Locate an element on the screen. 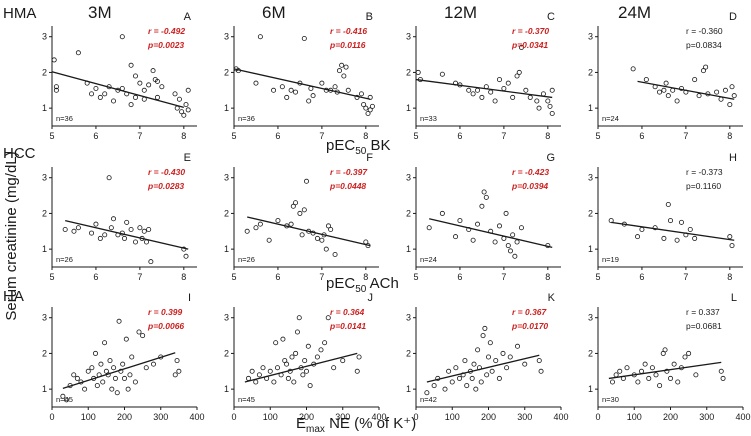 The height and width of the screenshot is (436, 751). panel-letter: F is located at coordinates (369, 158).